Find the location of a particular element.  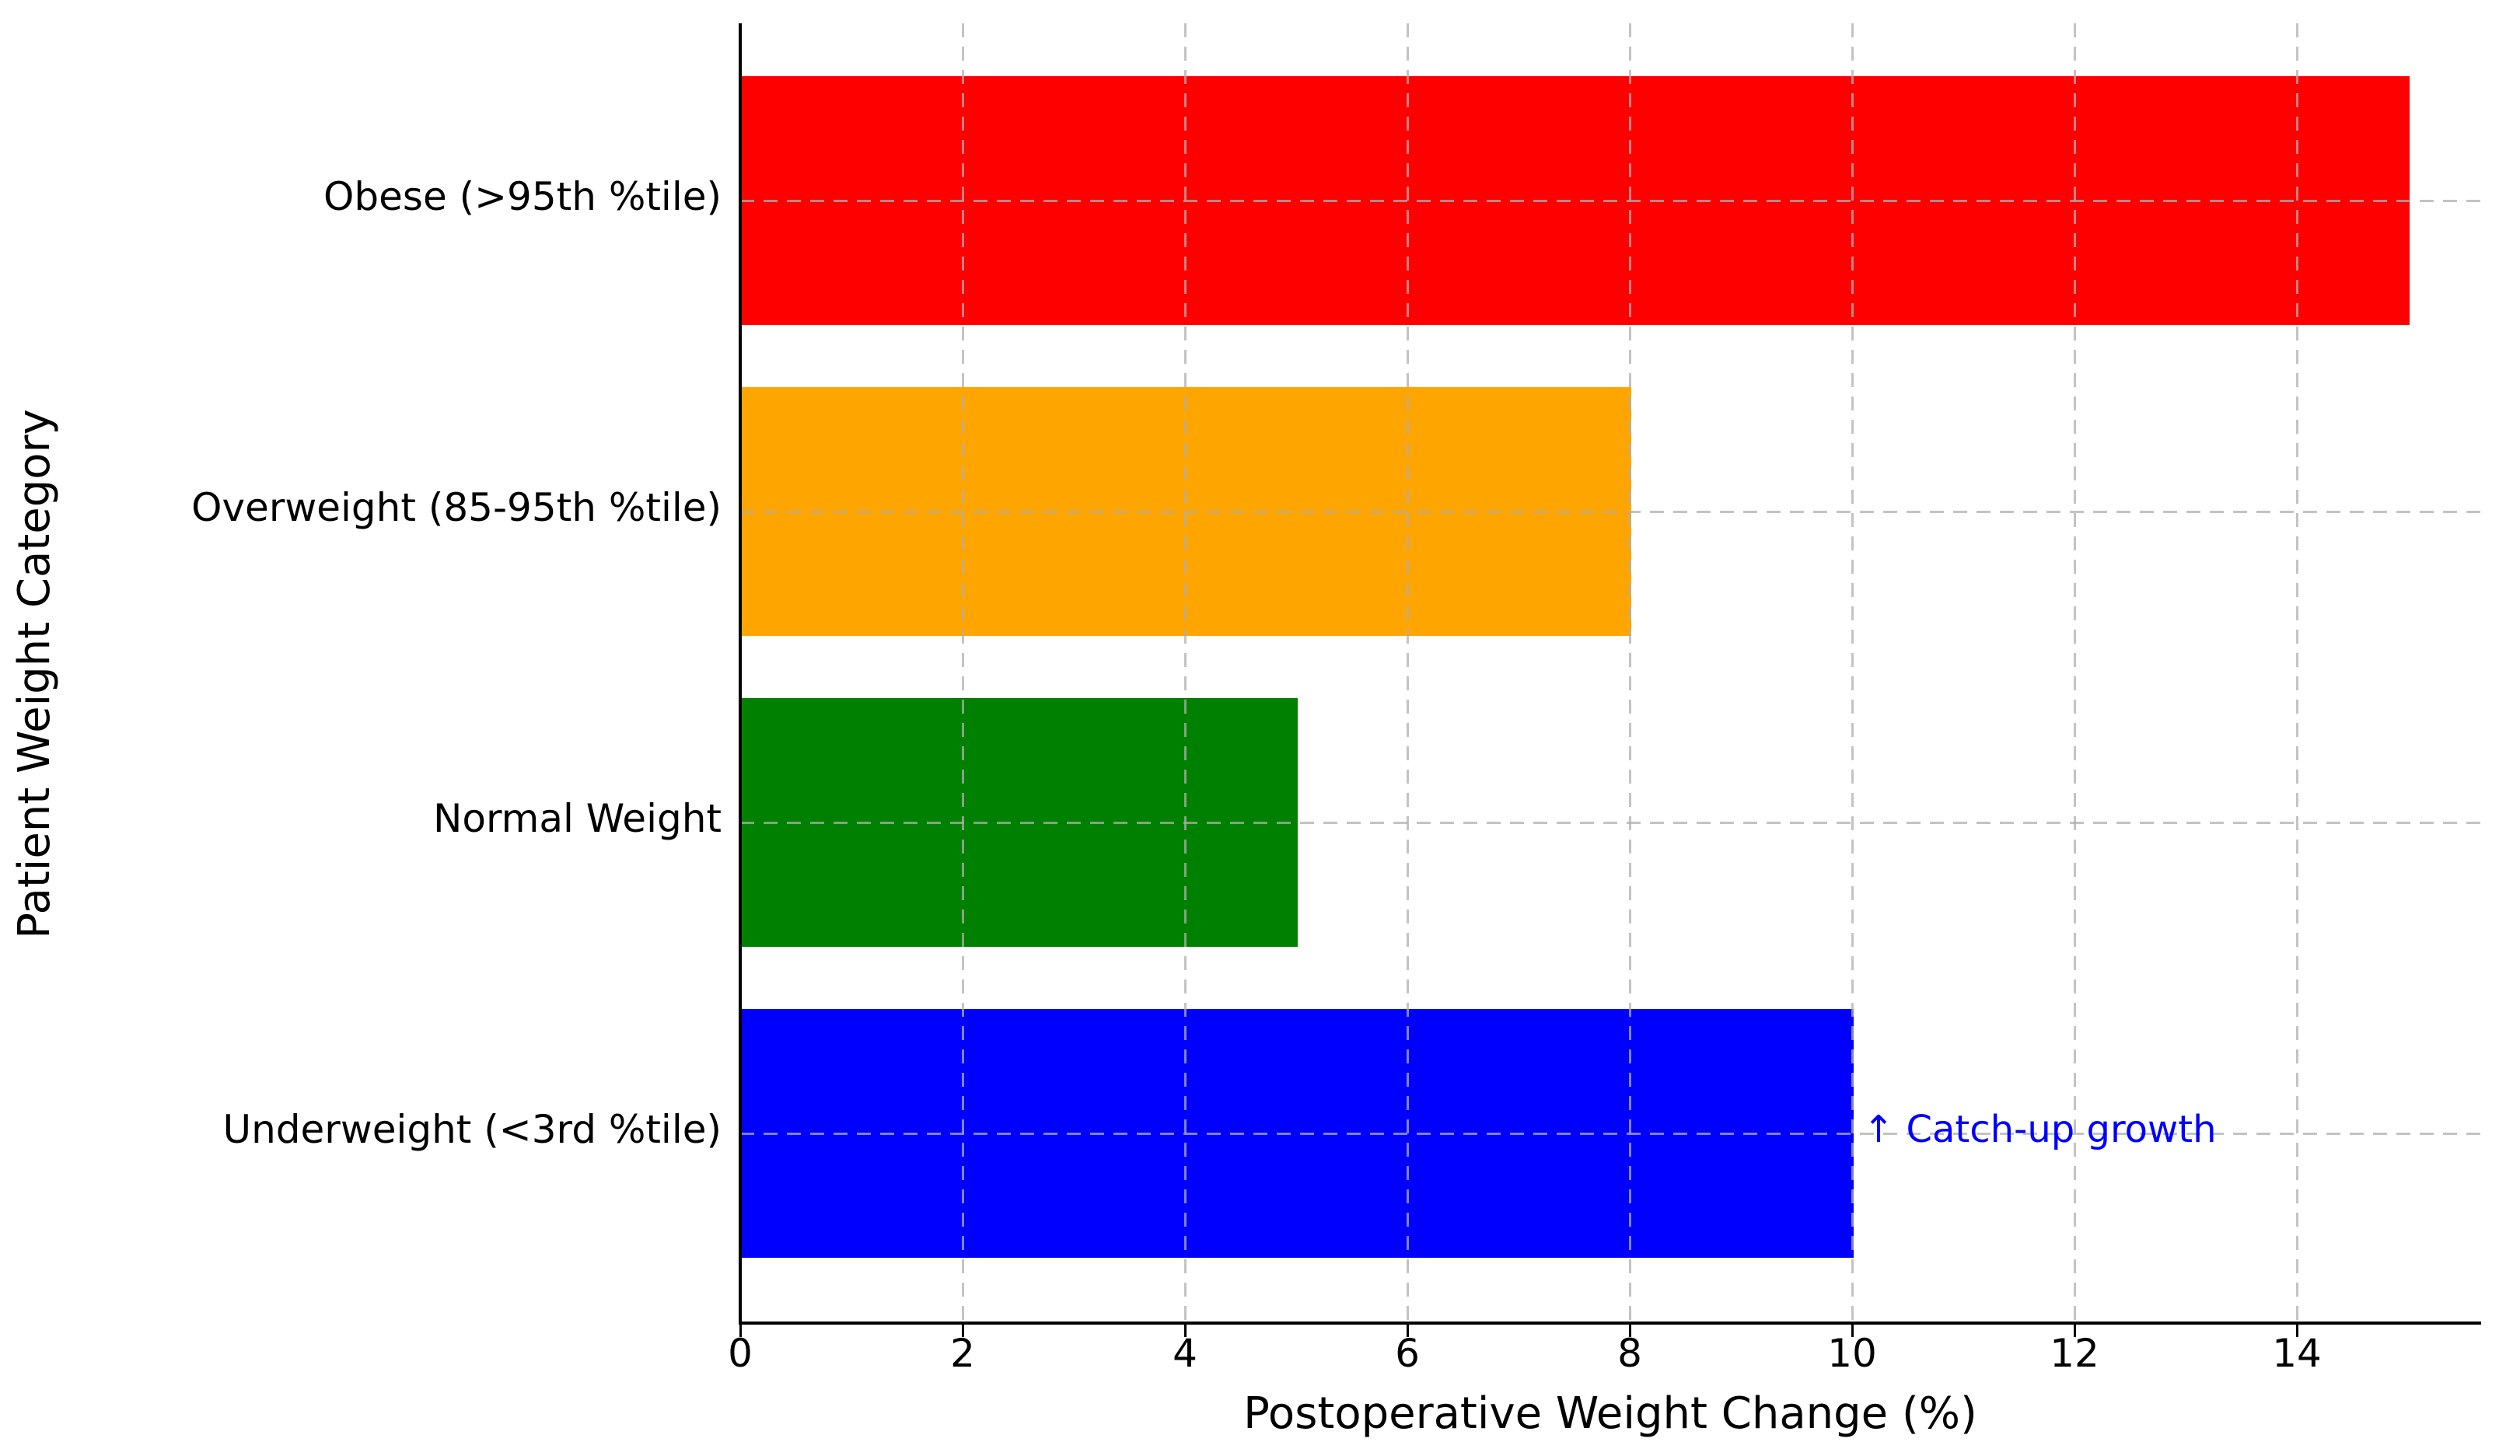

x-tick-label-12: 12 is located at coordinates (2075, 1353).